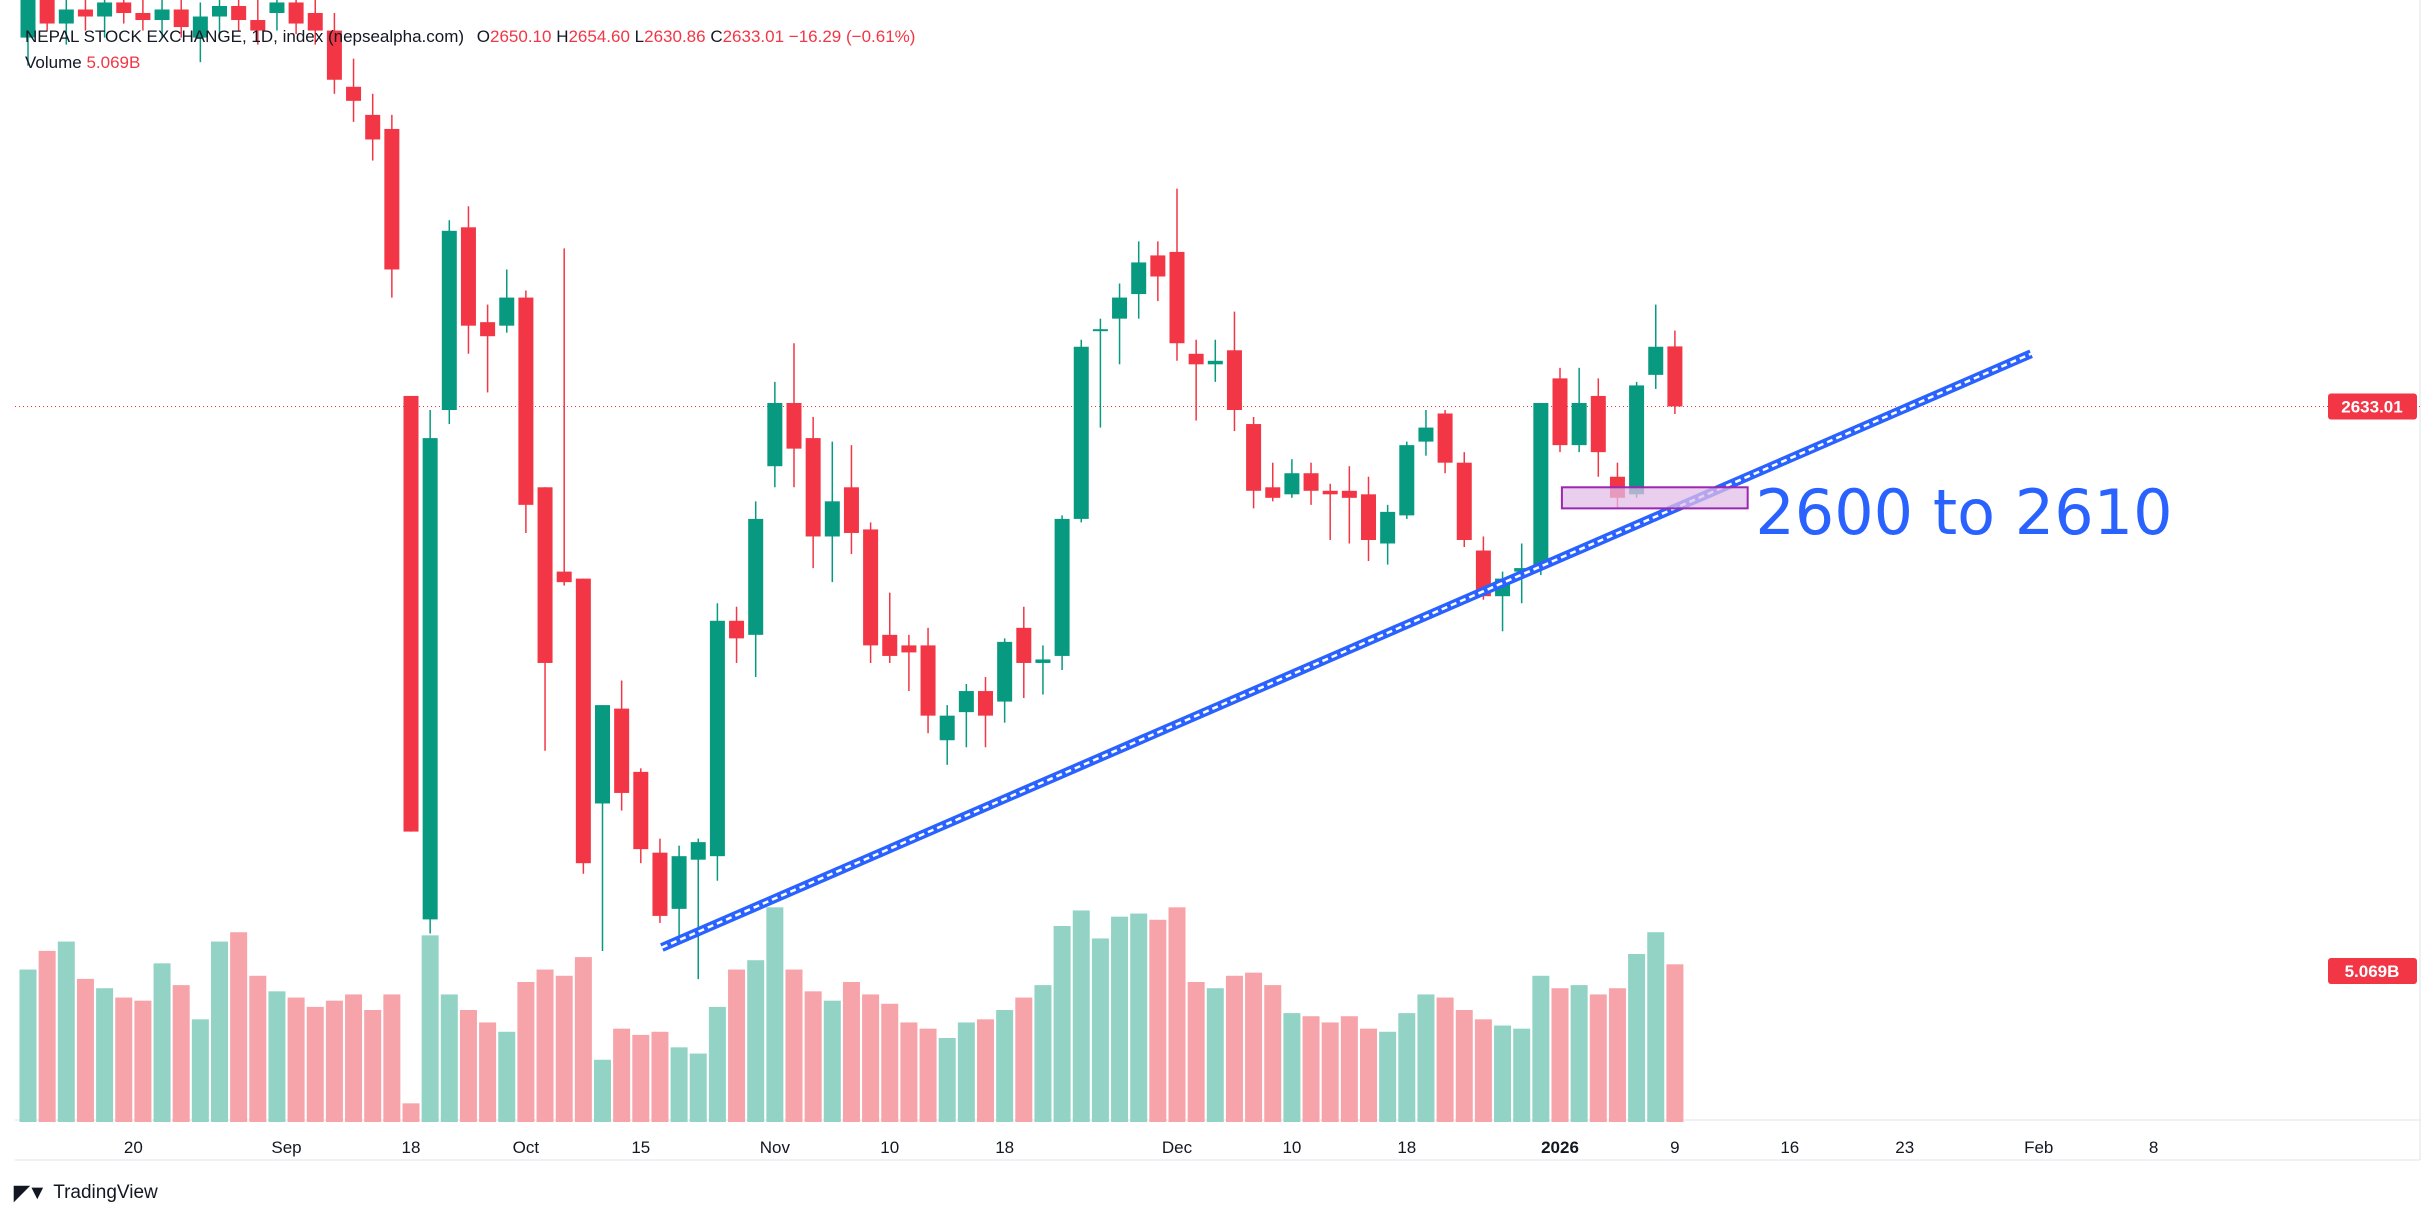 The image size is (2435, 1219). Describe the element at coordinates (133, 1147) in the screenshot. I see `time-tick-label: 20` at that location.